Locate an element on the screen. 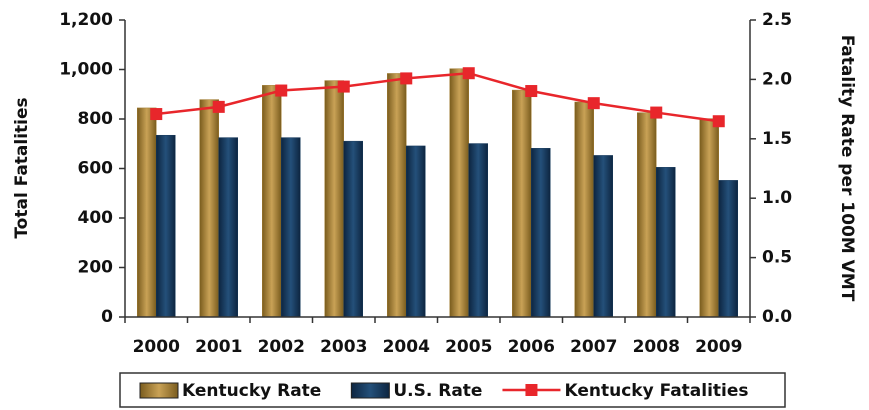 This screenshot has height=410, width=869. y-axis-title: Total Fatalities is located at coordinates (22, 167).